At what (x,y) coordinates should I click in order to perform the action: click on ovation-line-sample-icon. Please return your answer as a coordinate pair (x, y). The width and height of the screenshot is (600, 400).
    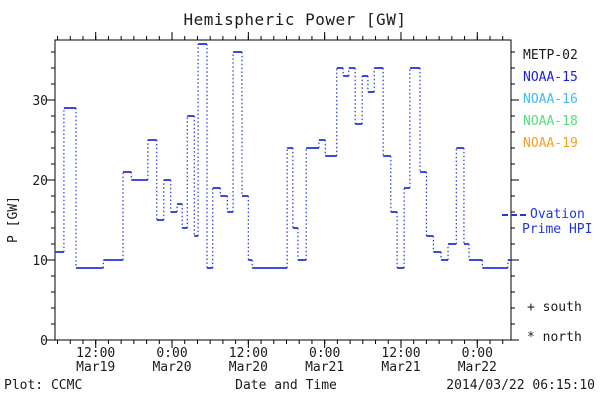
    Looking at the image, I should click on (514, 215).